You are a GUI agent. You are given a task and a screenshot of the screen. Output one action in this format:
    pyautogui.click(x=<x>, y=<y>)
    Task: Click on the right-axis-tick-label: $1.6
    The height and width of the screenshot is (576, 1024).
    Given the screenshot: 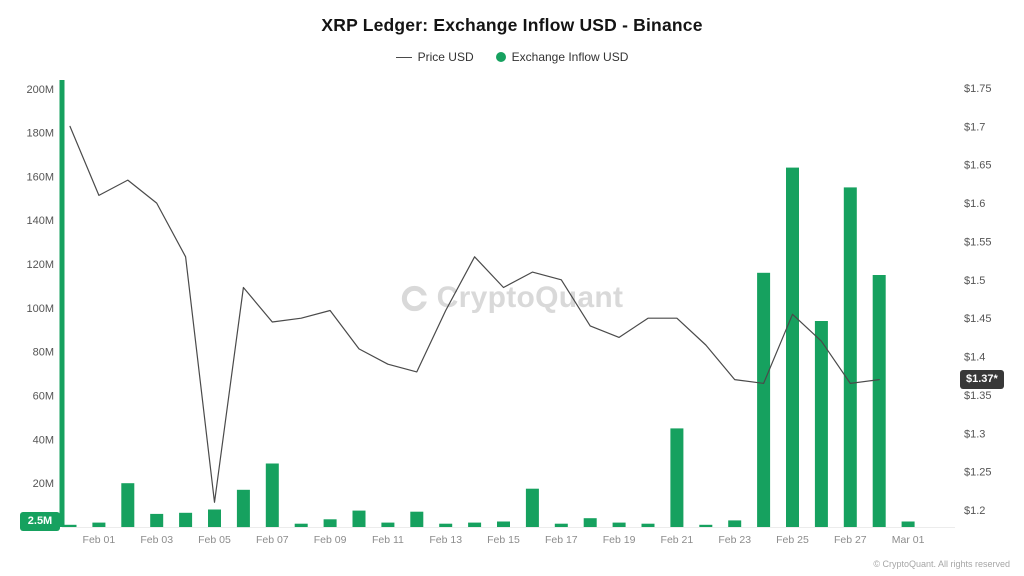 What is the action you would take?
    pyautogui.click(x=974, y=204)
    